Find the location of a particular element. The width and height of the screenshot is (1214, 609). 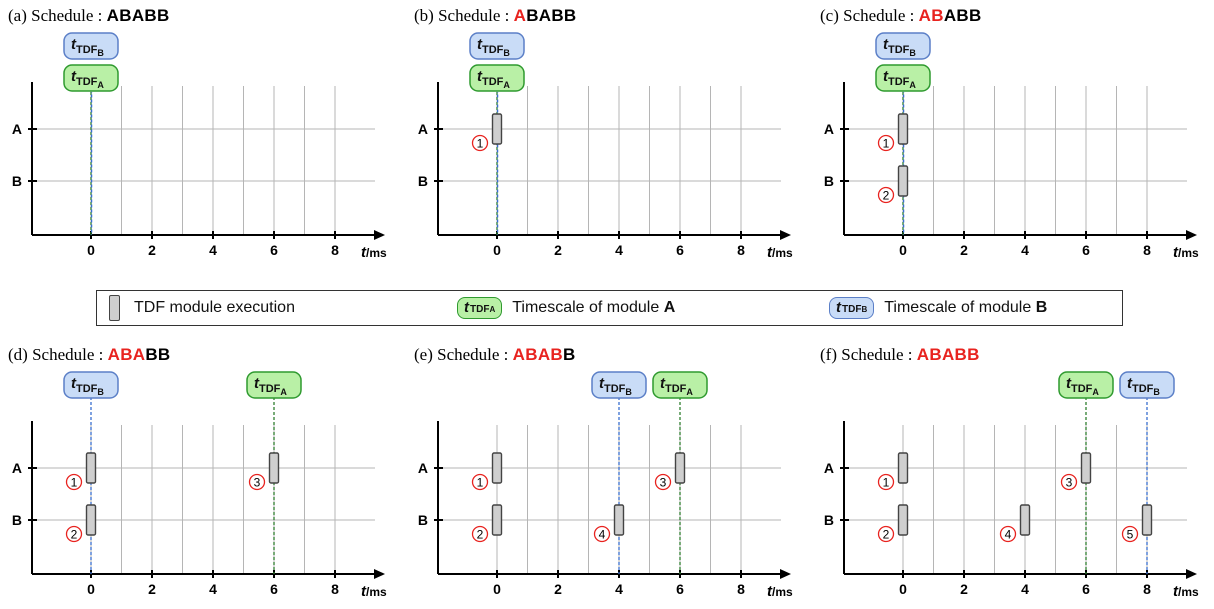

timeline-plot: A B 0 2 4 6 8 t/ms 1 2 3 4 5 tTDFA tTDFB is located at coordinates (1011, 485).